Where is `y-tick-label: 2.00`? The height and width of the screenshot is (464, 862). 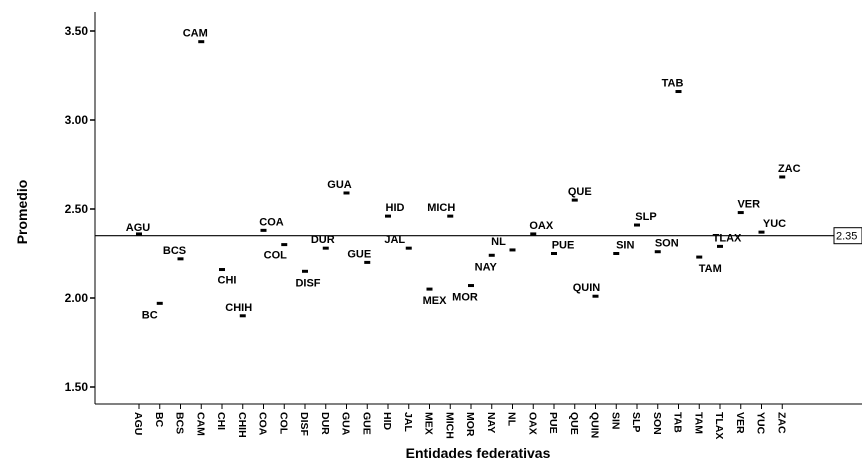 y-tick-label: 2.00 is located at coordinates (77, 298).